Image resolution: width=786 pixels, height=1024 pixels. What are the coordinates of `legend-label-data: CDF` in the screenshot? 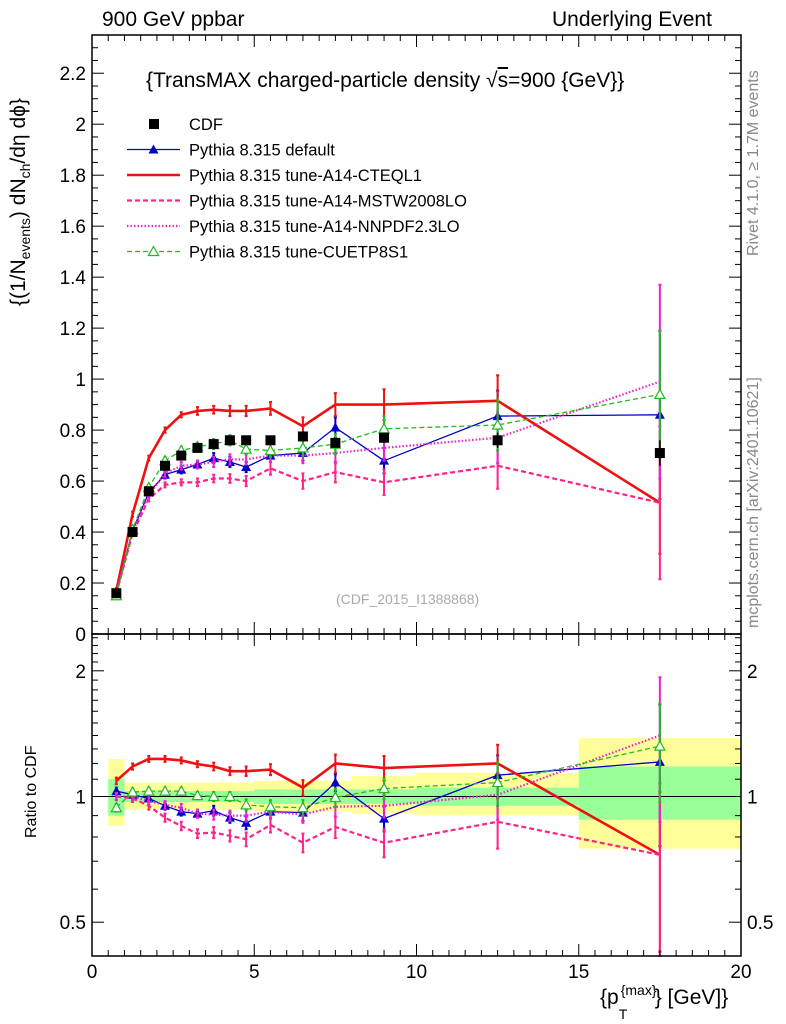 It's located at (206, 125).